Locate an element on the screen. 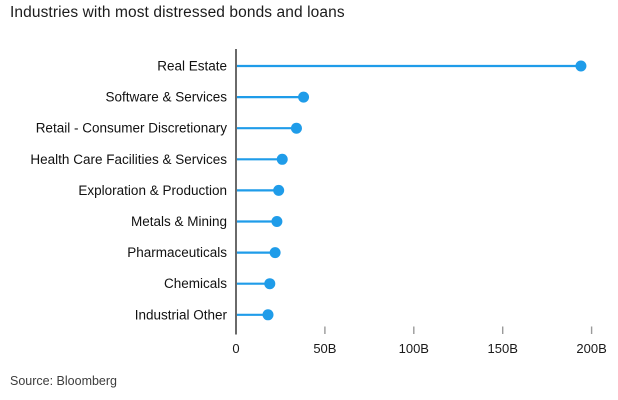 This screenshot has width=618, height=400. x-axis-tick-label: 100B is located at coordinates (414, 348).